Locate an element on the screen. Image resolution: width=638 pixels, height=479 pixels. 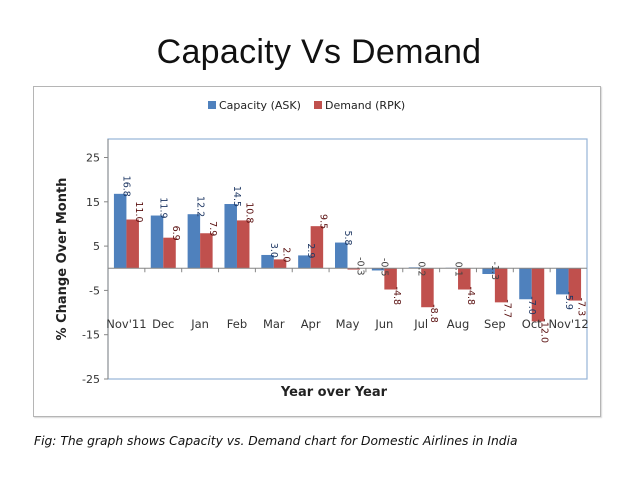
category-label: Apr is located at coordinates (311, 324).